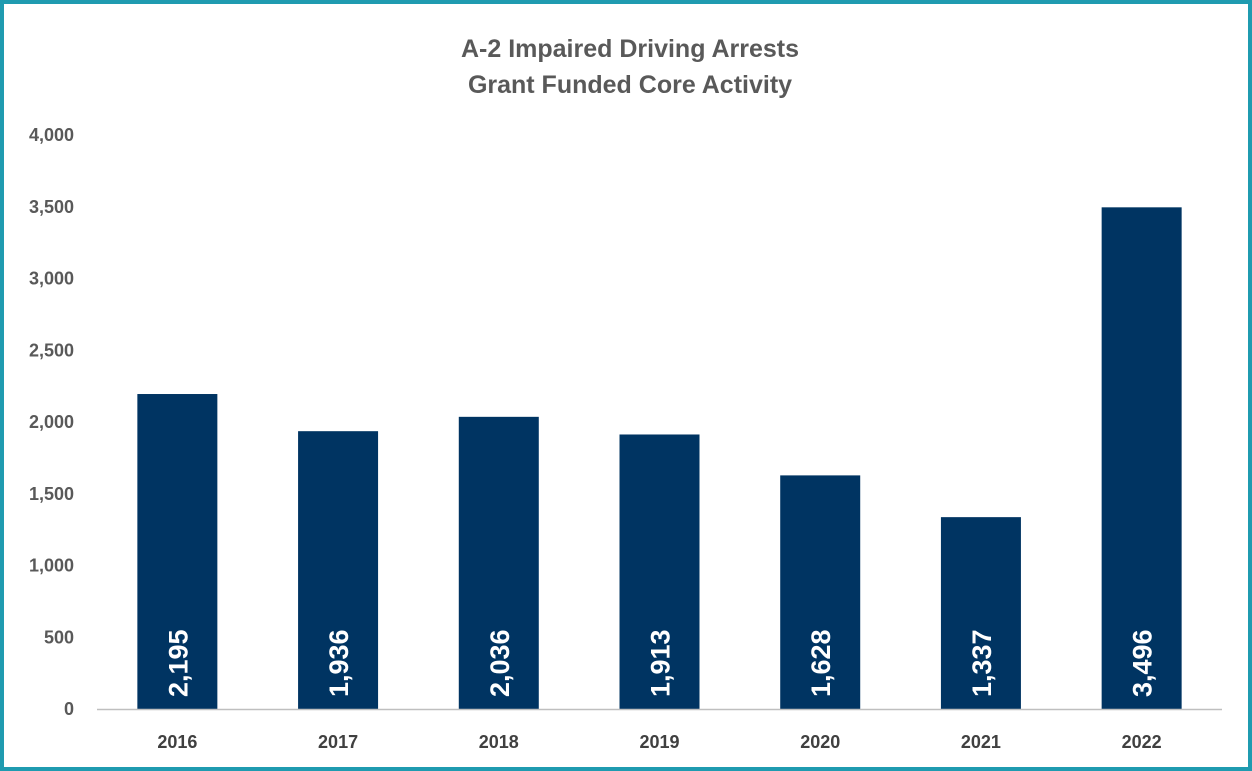 This screenshot has height=771, width=1252. Describe the element at coordinates (1142, 742) in the screenshot. I see `x-tick-label: 2022` at that location.